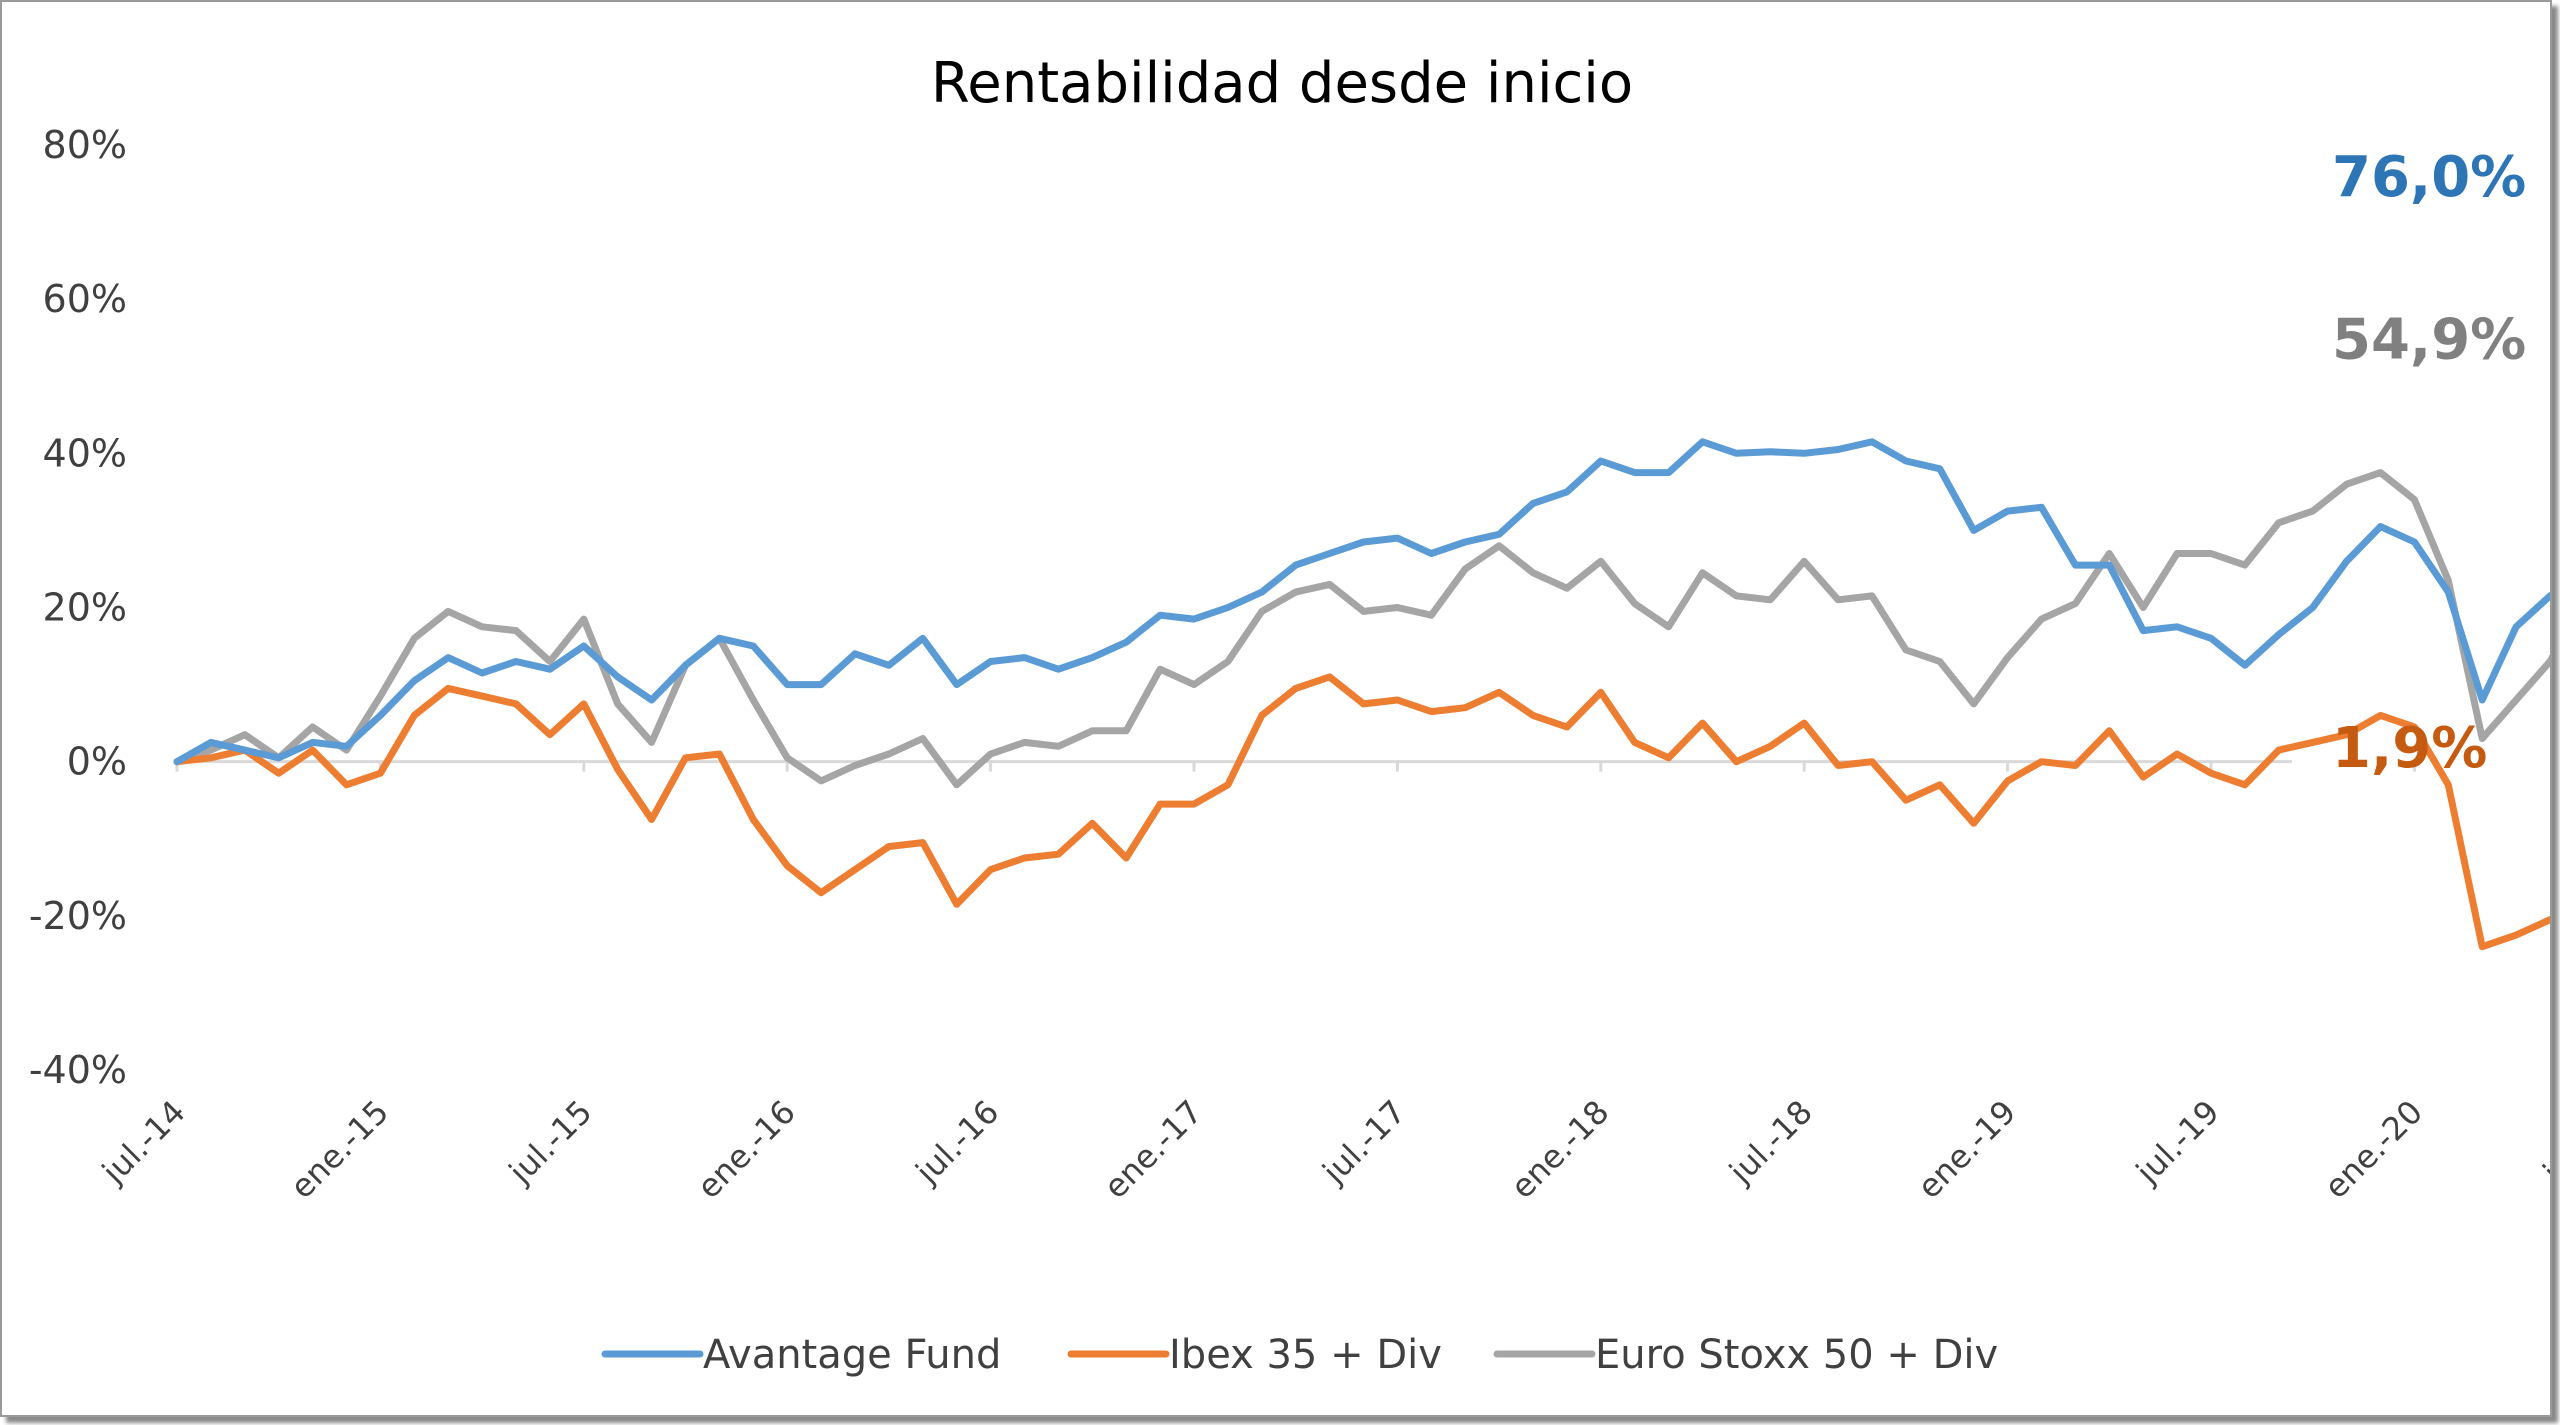 This screenshot has width=2560, height=1425. Describe the element at coordinates (339, 1149) in the screenshot. I see `x-tick-label: ene.-15` at that location.